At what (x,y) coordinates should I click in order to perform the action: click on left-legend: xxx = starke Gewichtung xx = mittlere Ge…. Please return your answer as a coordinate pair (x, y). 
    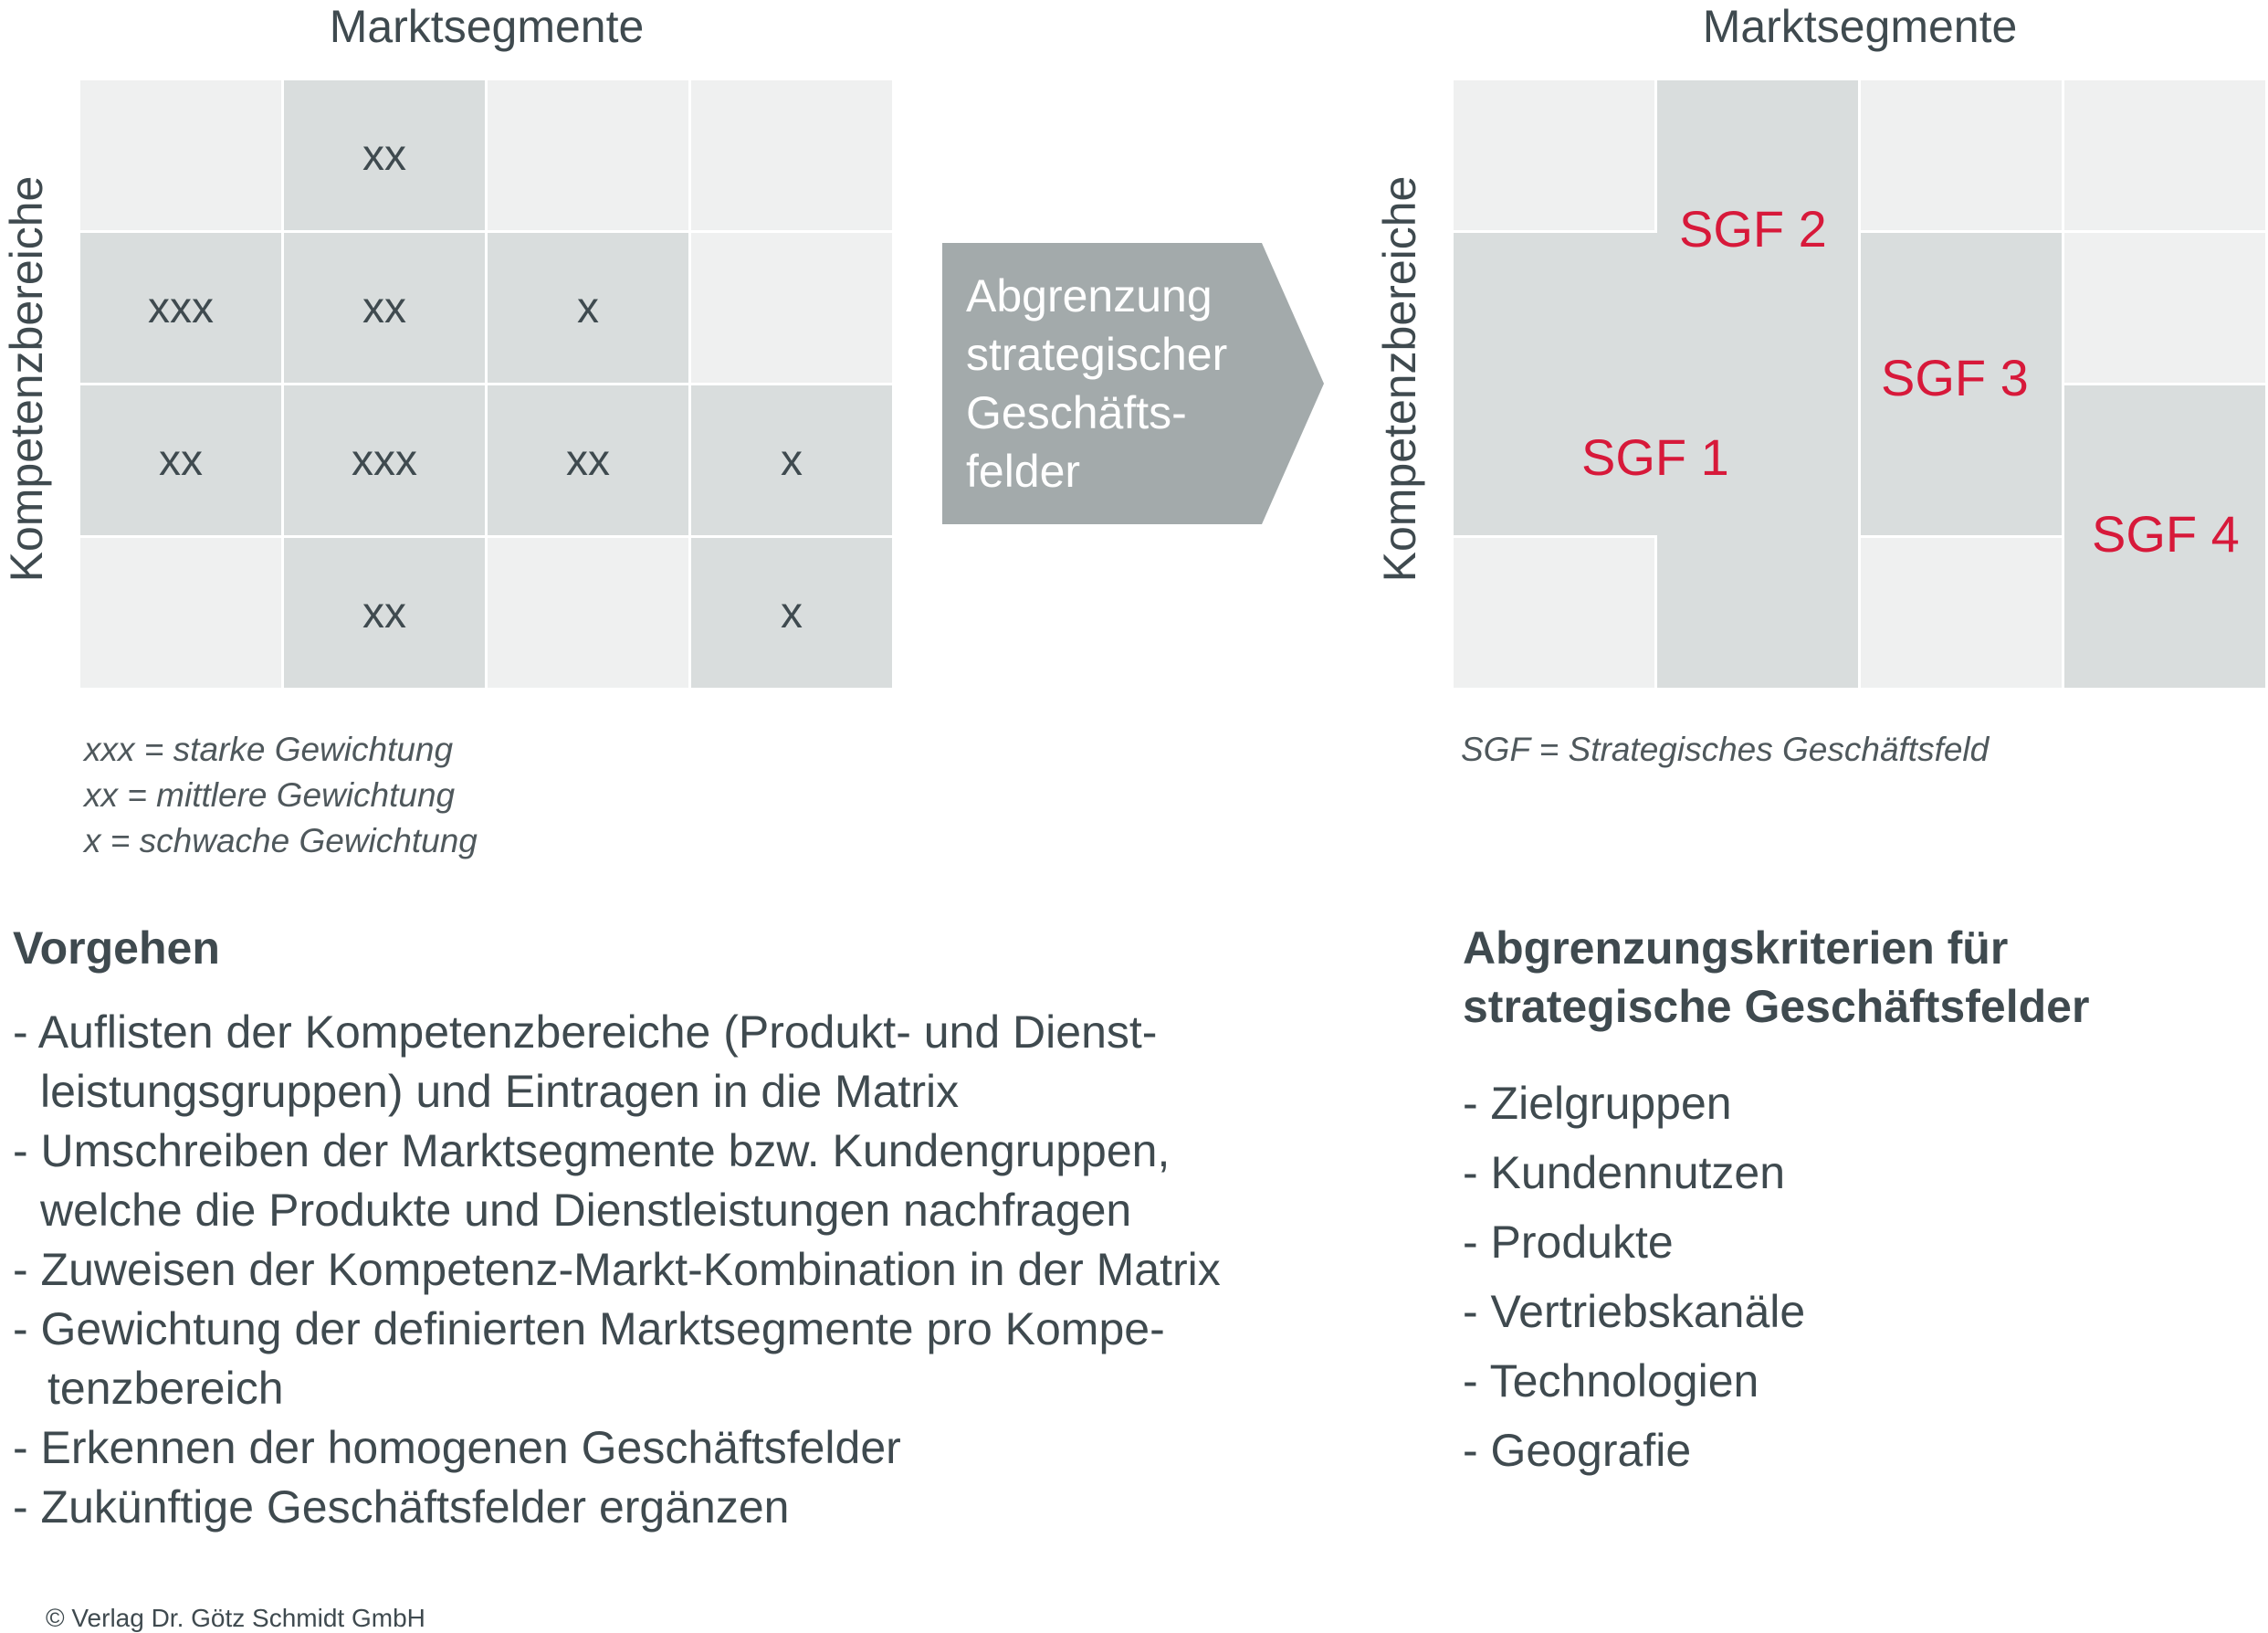
    Looking at the image, I should click on (281, 795).